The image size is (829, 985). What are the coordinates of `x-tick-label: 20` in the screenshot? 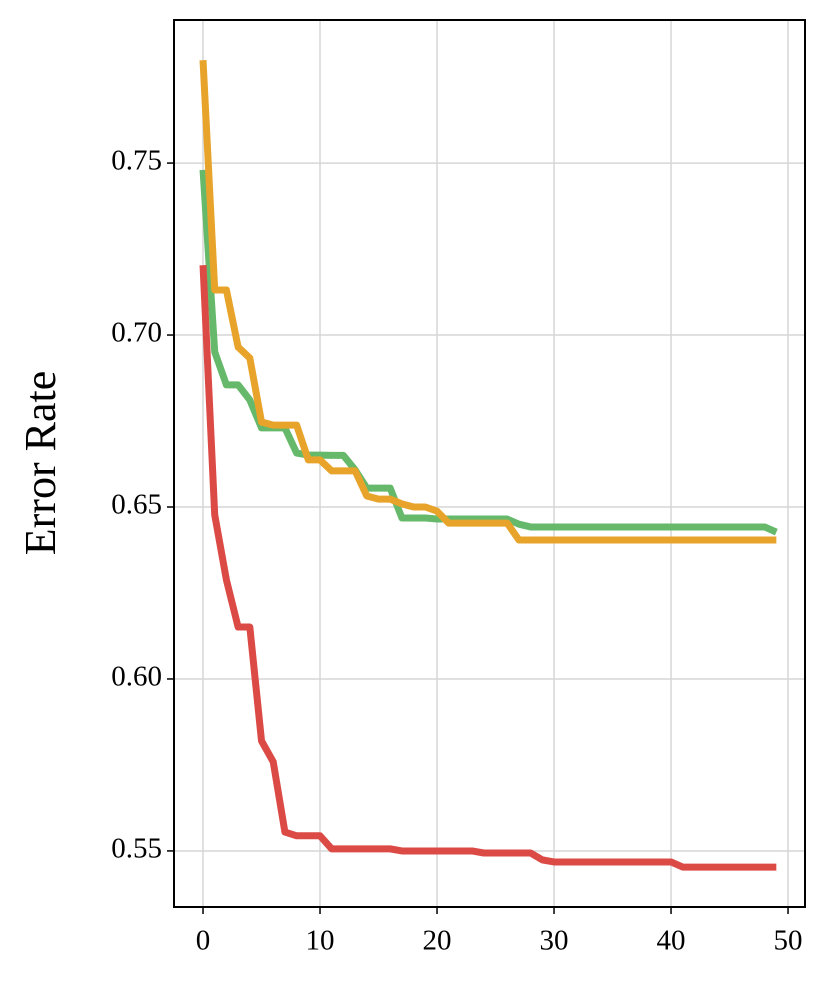 It's located at (437, 941).